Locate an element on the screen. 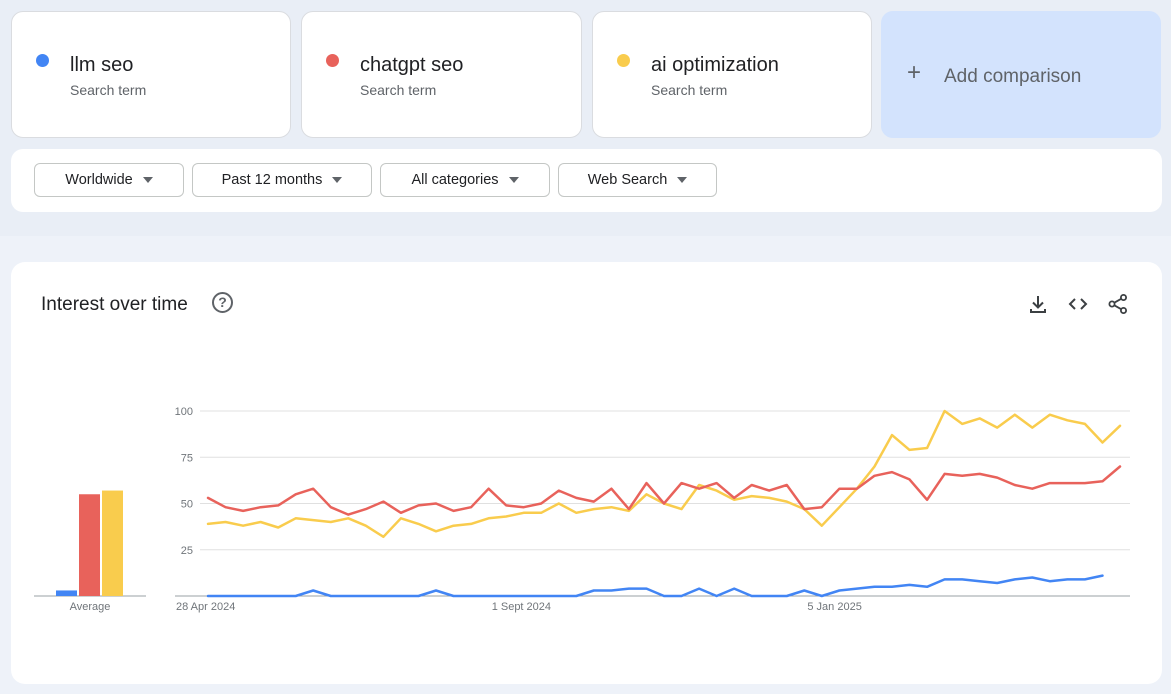 This screenshot has height=694, width=1171. panel-title: Interest over time is located at coordinates (114, 304).